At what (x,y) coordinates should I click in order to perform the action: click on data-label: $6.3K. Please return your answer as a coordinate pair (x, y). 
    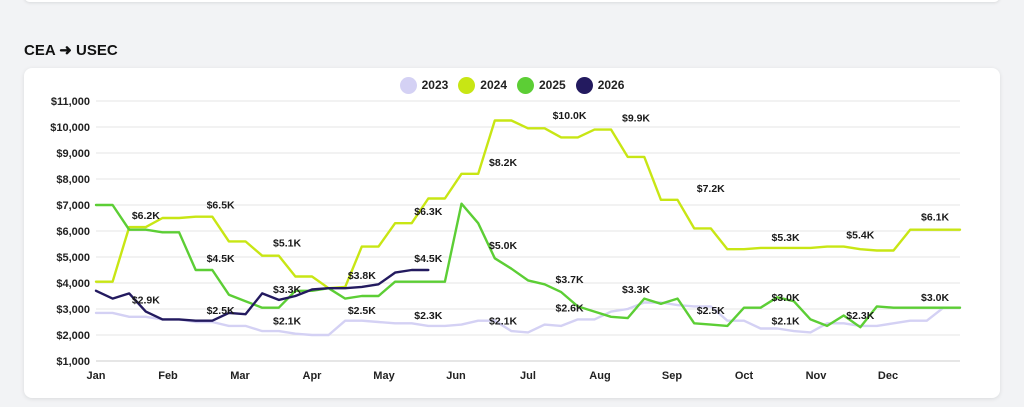
    Looking at the image, I should click on (428, 212).